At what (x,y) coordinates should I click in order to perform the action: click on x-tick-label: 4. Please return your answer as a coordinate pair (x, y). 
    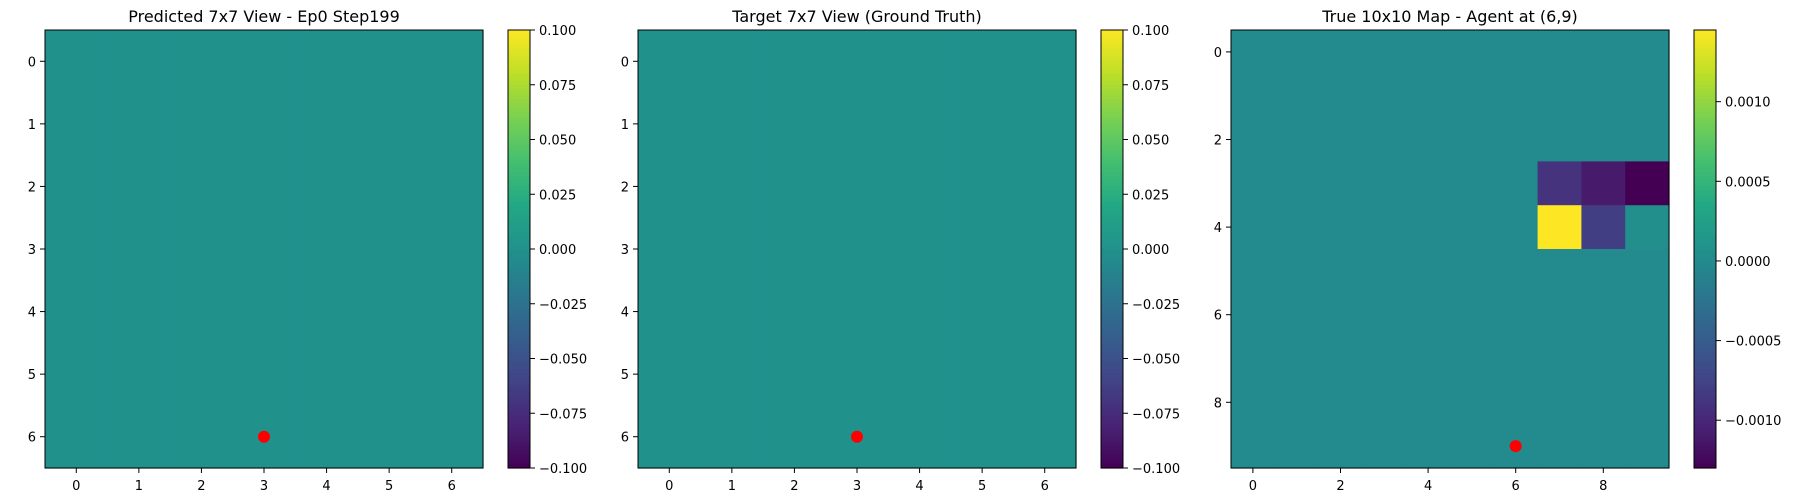
    Looking at the image, I should click on (326, 486).